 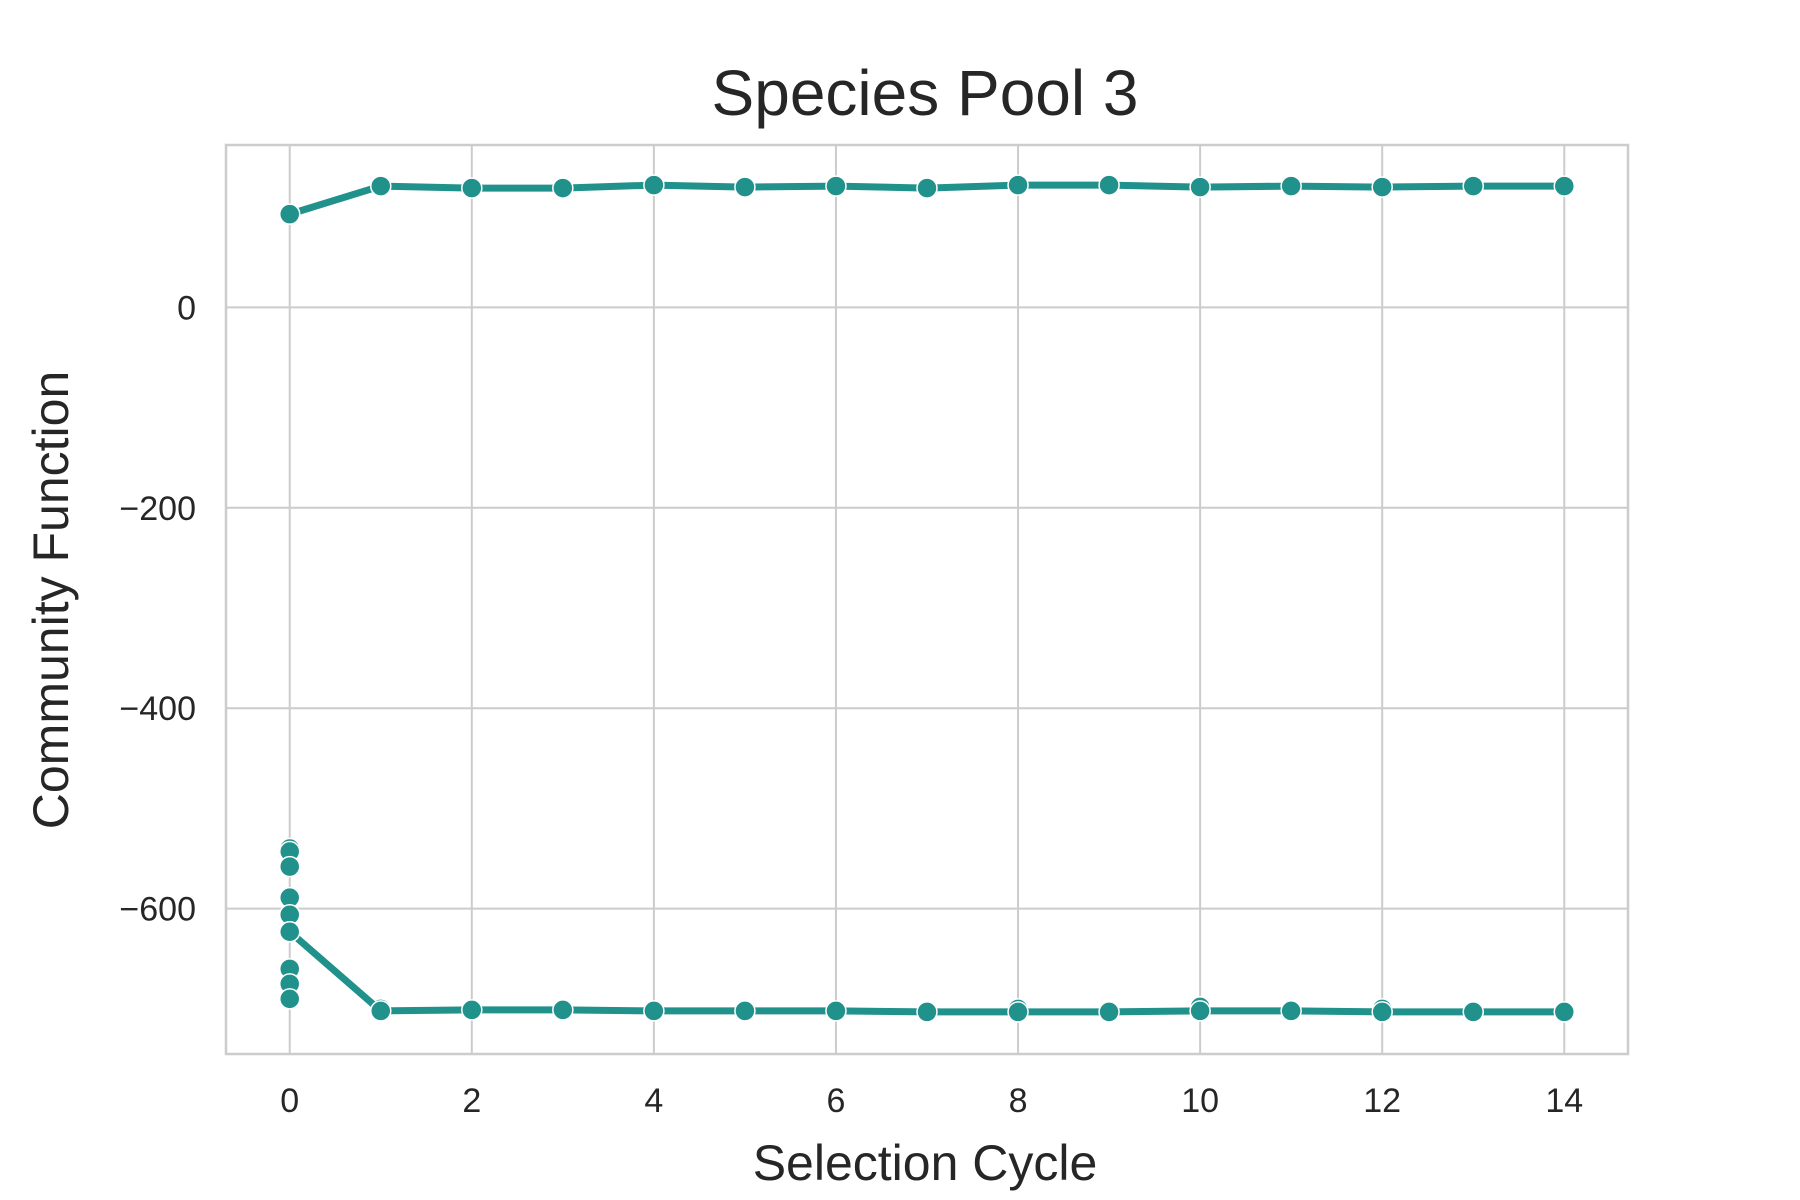 I want to click on y-tick-label: −400, so click(x=157, y=709).